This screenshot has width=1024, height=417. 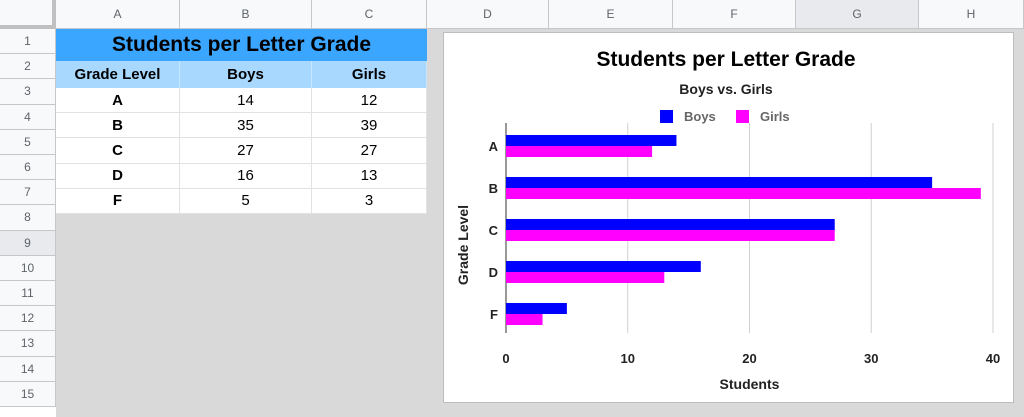 What do you see at coordinates (28, 142) in the screenshot?
I see `row-header-5: 5` at bounding box center [28, 142].